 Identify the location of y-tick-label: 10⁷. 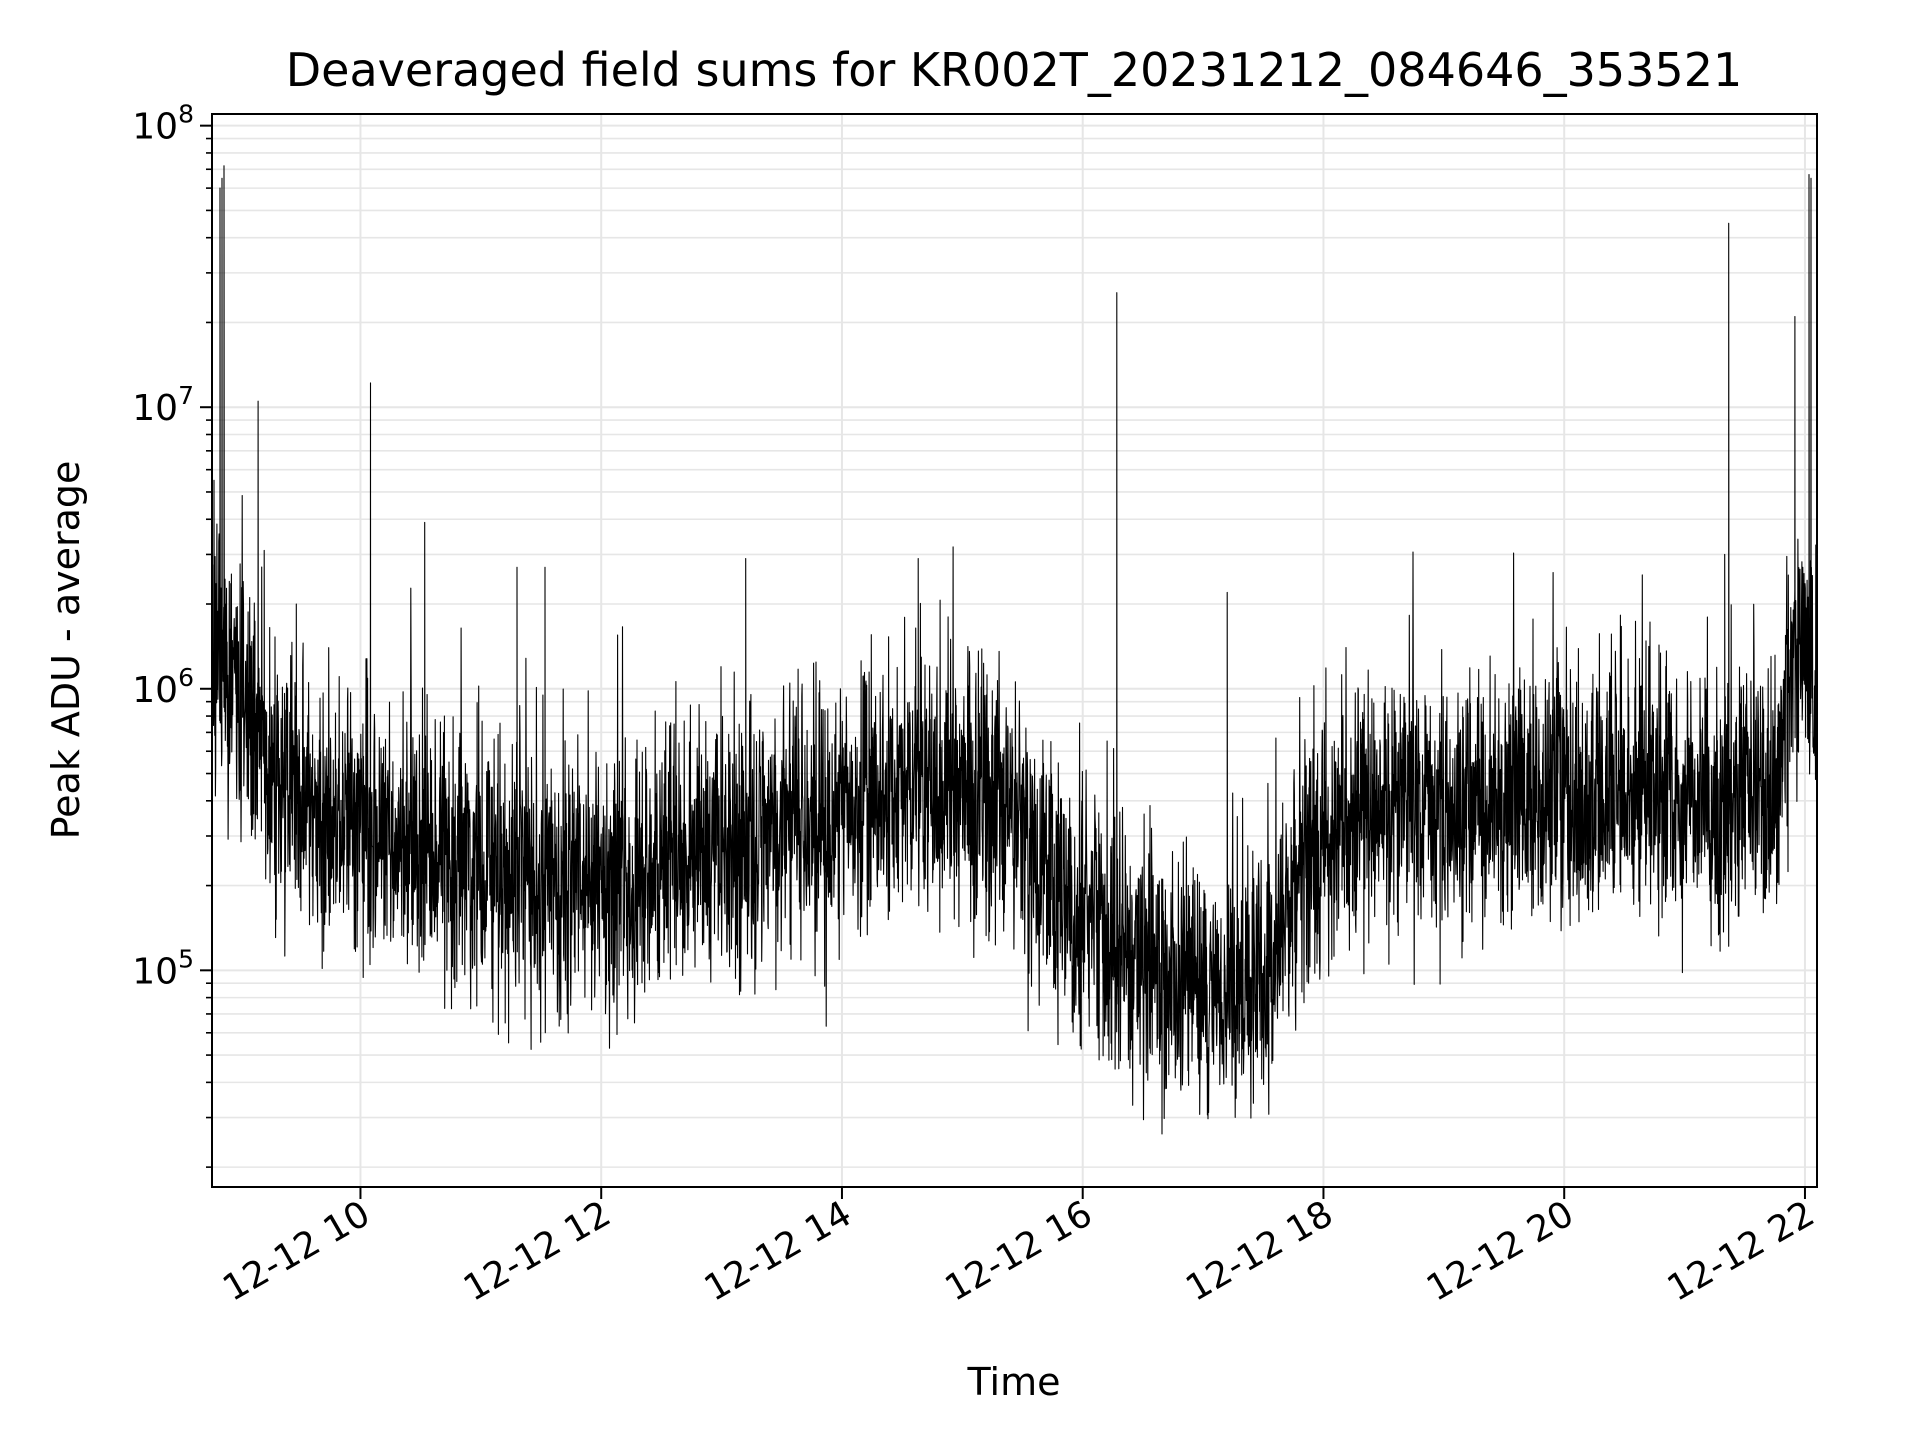
(163, 405).